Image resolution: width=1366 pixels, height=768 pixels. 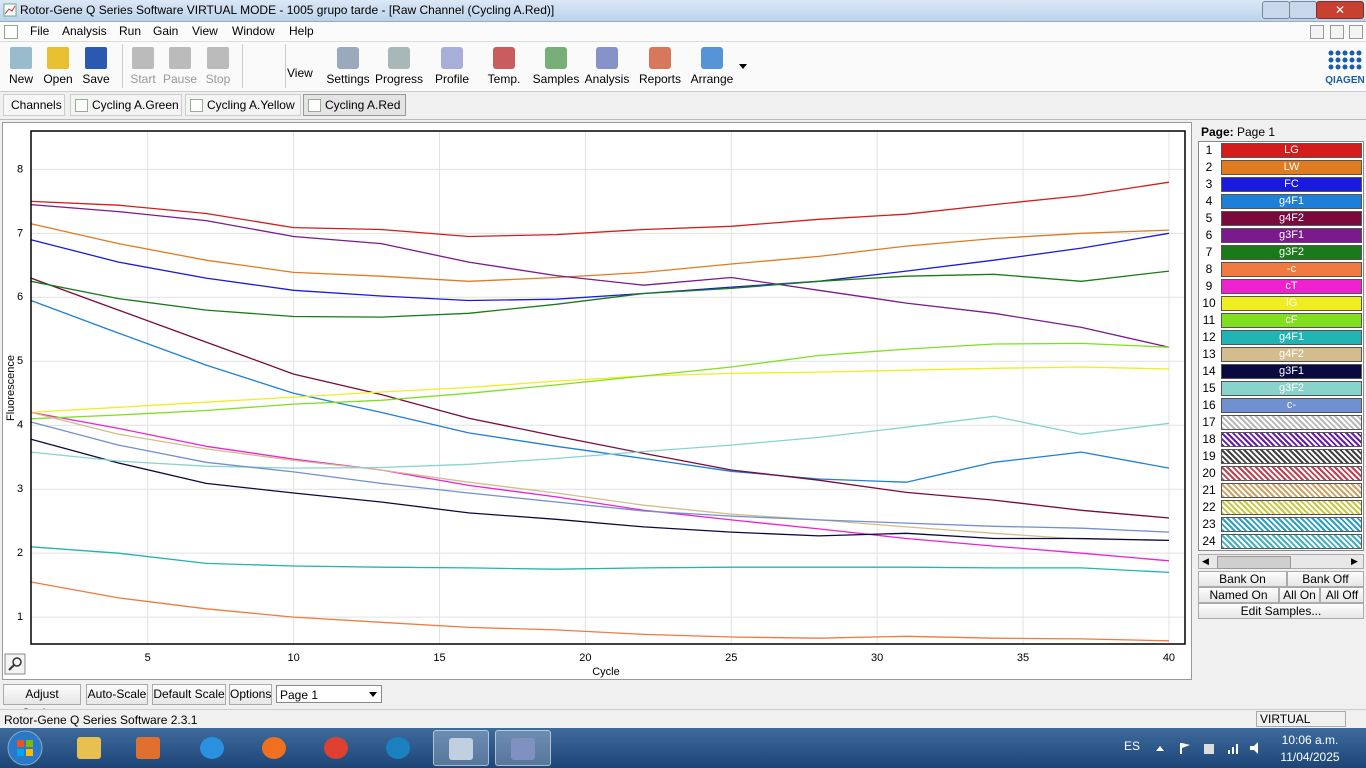 I want to click on sample-cell: LW, so click(x=1291, y=167).